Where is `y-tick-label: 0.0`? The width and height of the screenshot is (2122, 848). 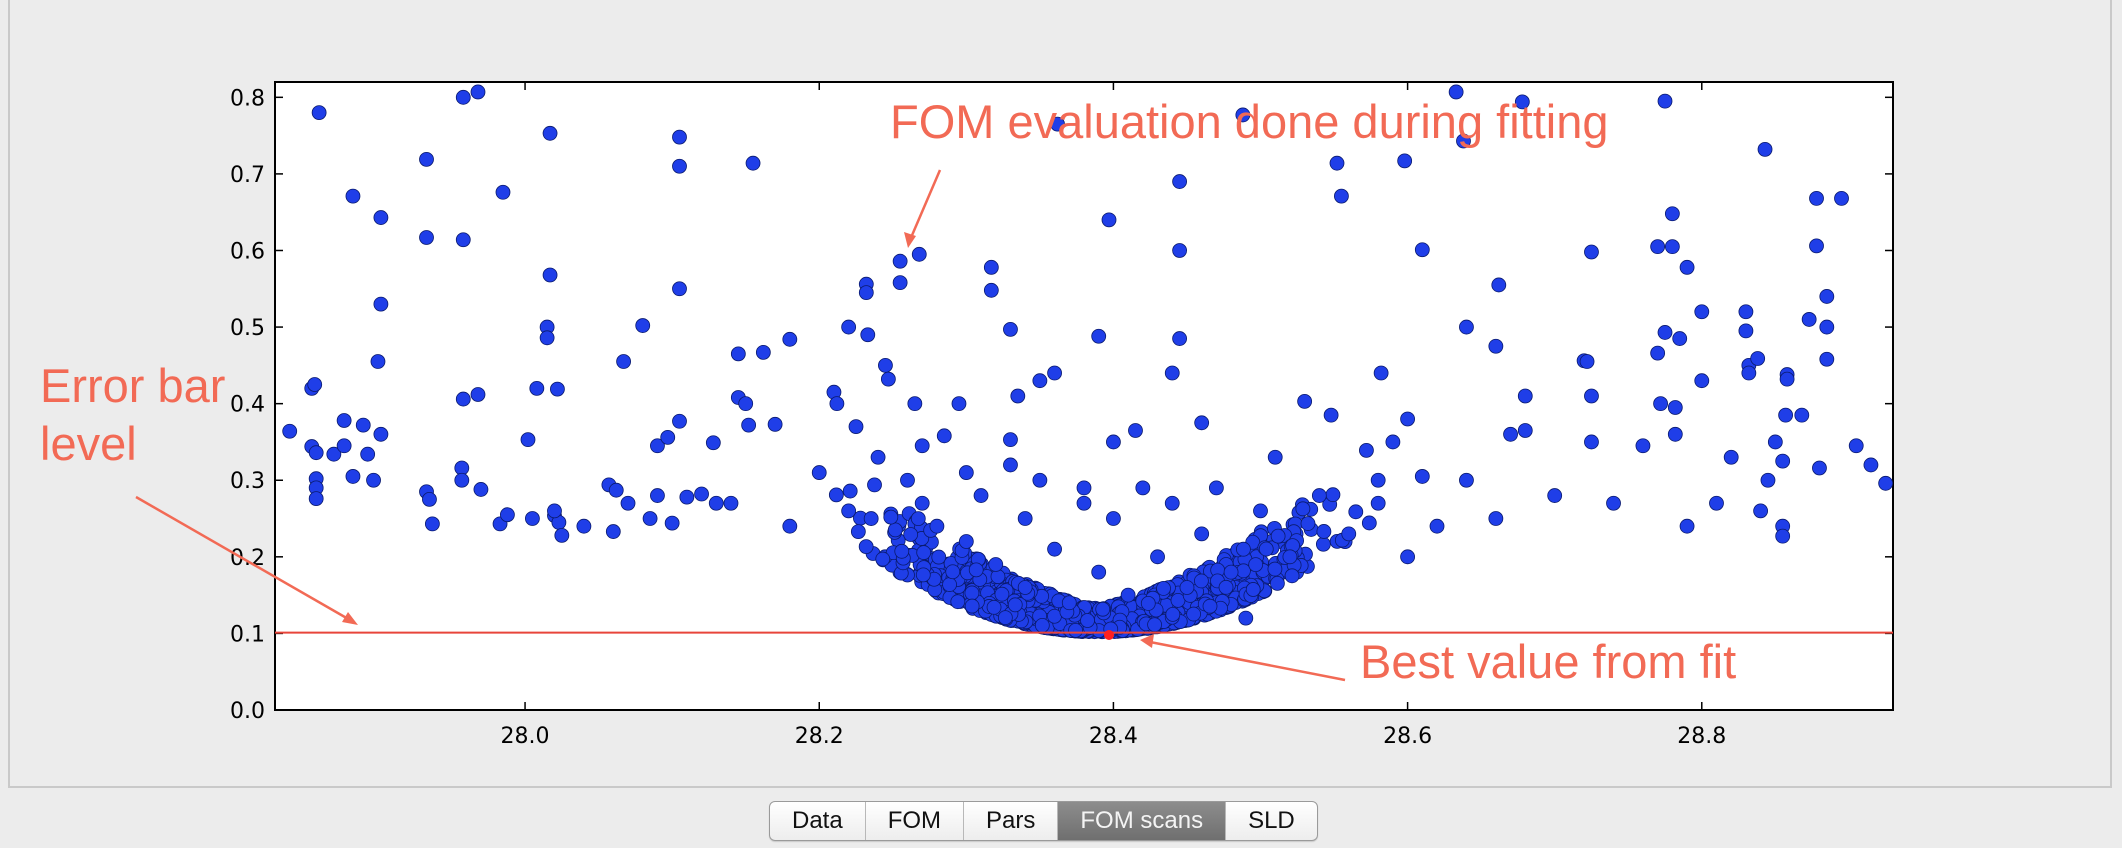
y-tick-label: 0.0 is located at coordinates (247, 711).